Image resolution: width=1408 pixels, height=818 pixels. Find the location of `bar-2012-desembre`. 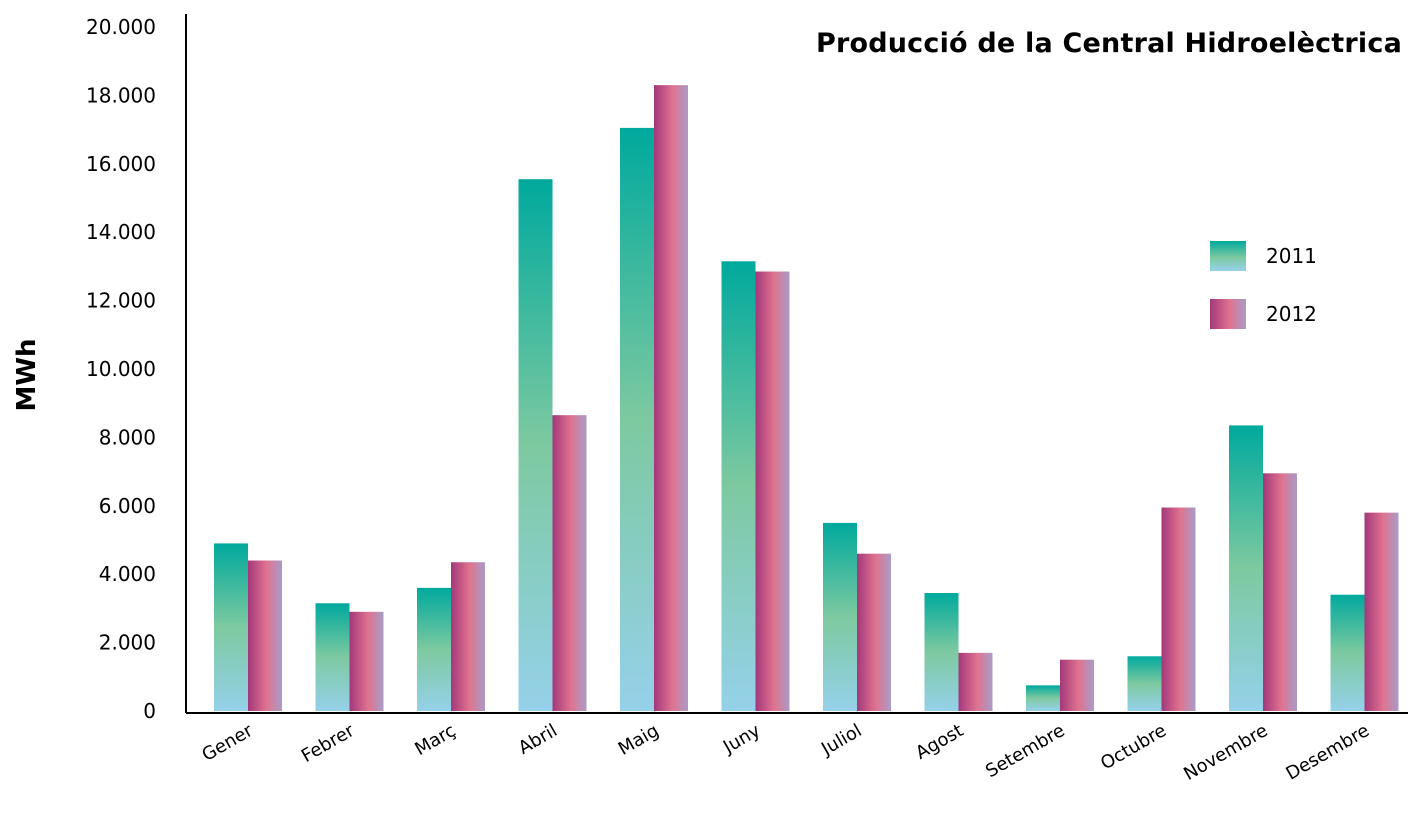

bar-2012-desembre is located at coordinates (1381, 611).